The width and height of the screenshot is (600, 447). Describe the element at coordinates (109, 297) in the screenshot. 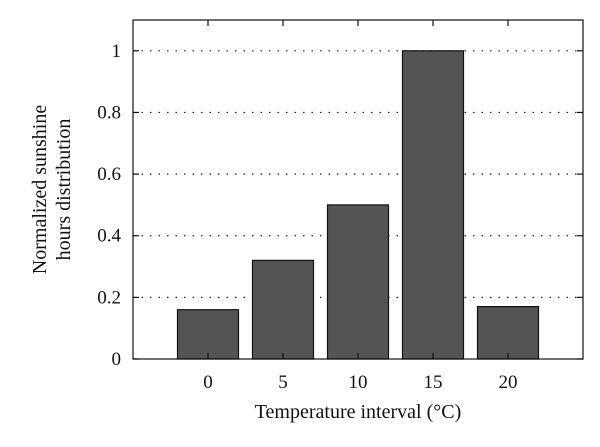

I see `y-tick-label-1: 0.2` at that location.